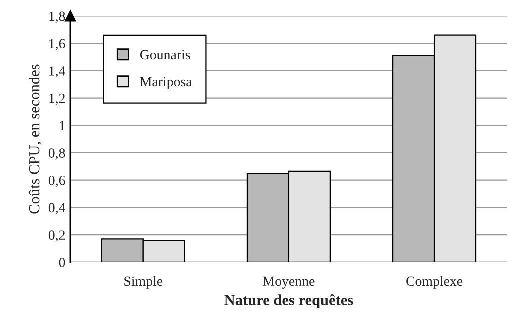 This screenshot has width=523, height=324. What do you see at coordinates (57, 209) in the screenshot?
I see `y-tick-label: 0,4` at bounding box center [57, 209].